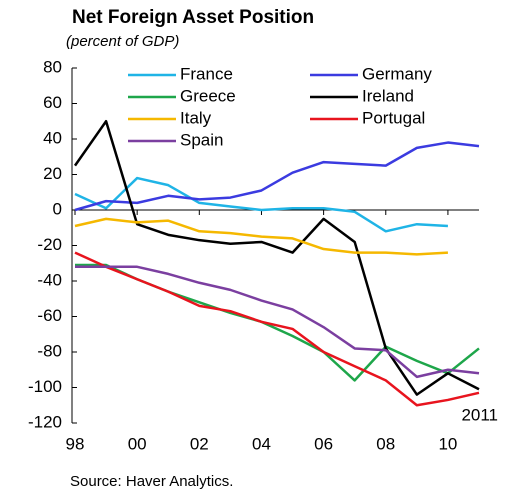 The image size is (510, 495). What do you see at coordinates (45, 386) in the screenshot?
I see `y-tick-label: -100` at bounding box center [45, 386].